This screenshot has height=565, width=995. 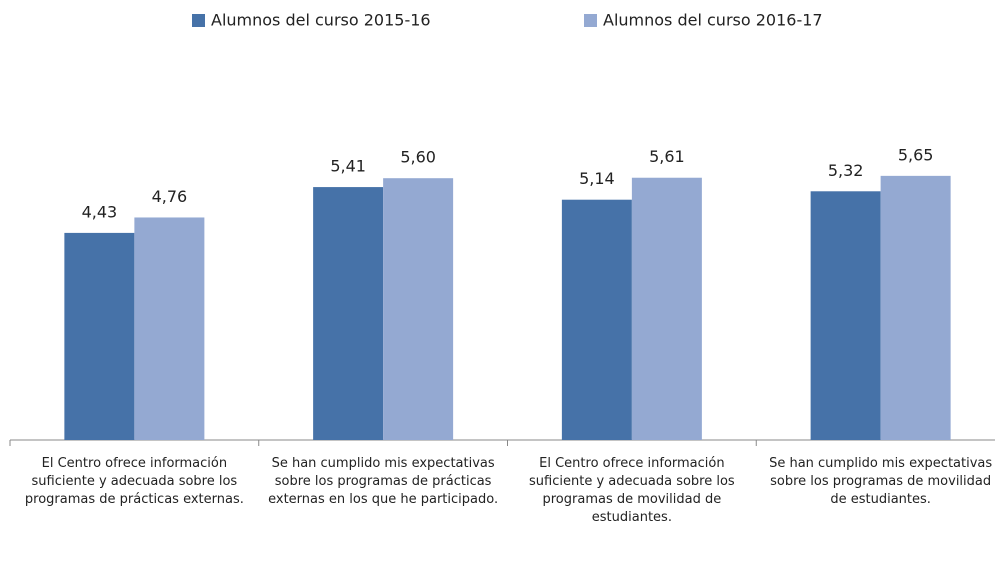 What do you see at coordinates (321, 20) in the screenshot?
I see `legend-label: Alumnos del curso 2015-16` at bounding box center [321, 20].